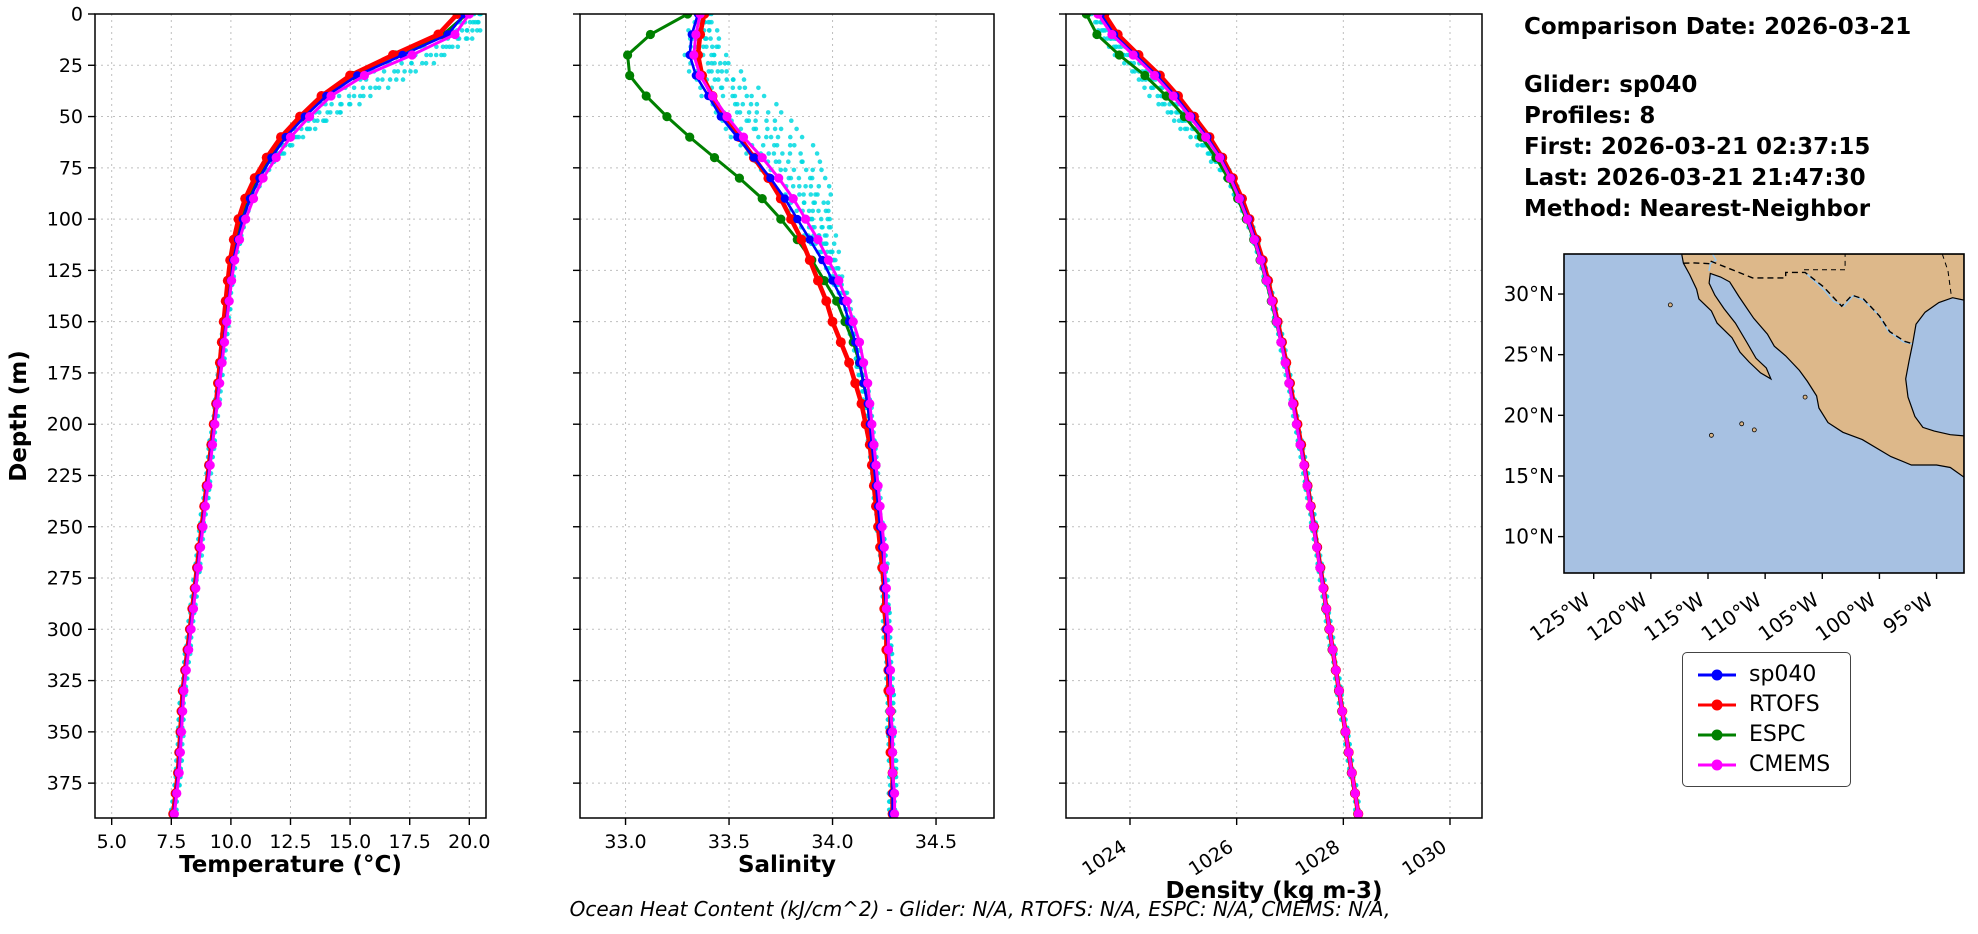 This screenshot has width=1978, height=934. What do you see at coordinates (787, 865) in the screenshot?
I see `salinity-axis-label: Salinity` at bounding box center [787, 865].